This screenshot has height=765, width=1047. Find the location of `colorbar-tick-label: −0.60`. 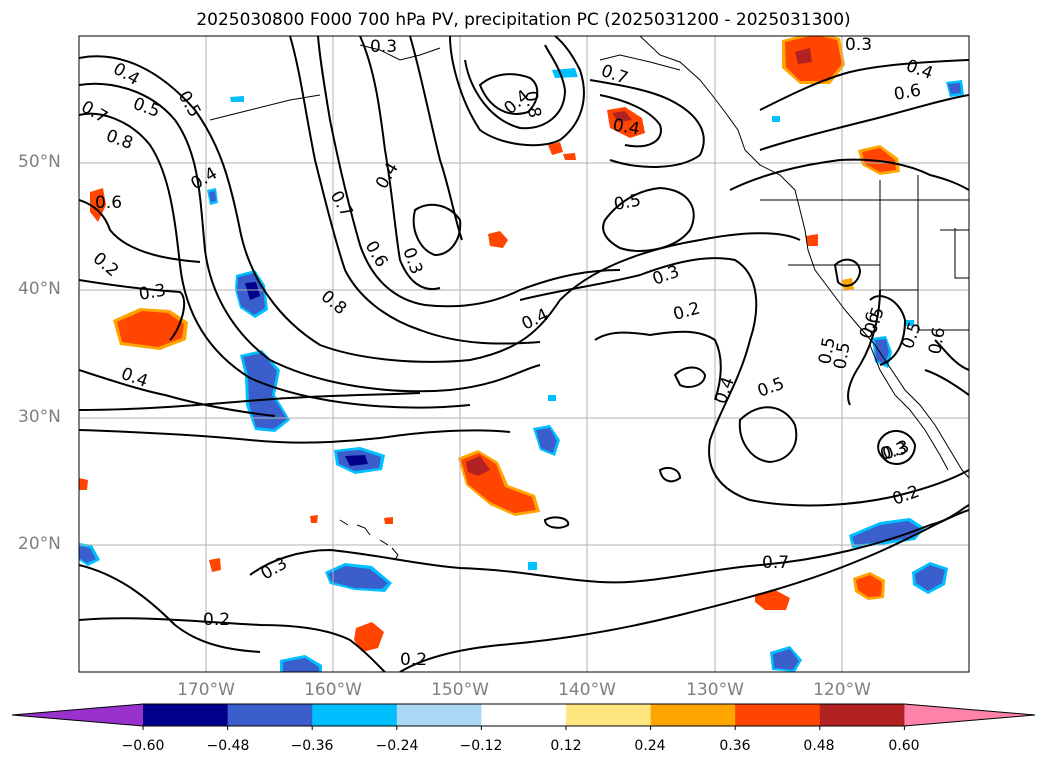

colorbar-tick-label: −0.60 is located at coordinates (143, 746).